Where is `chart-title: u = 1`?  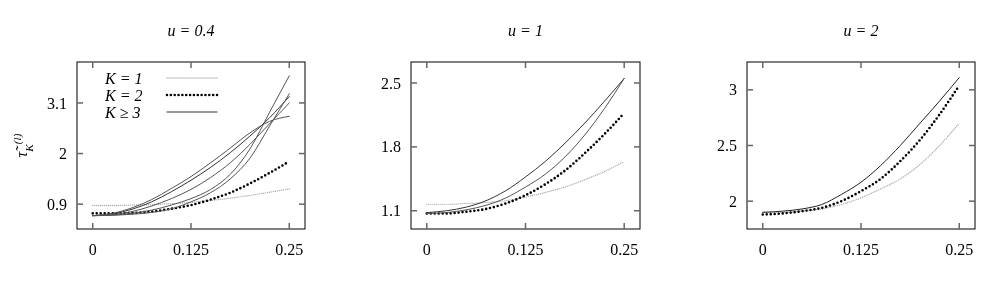 chart-title: u = 1 is located at coordinates (525, 30).